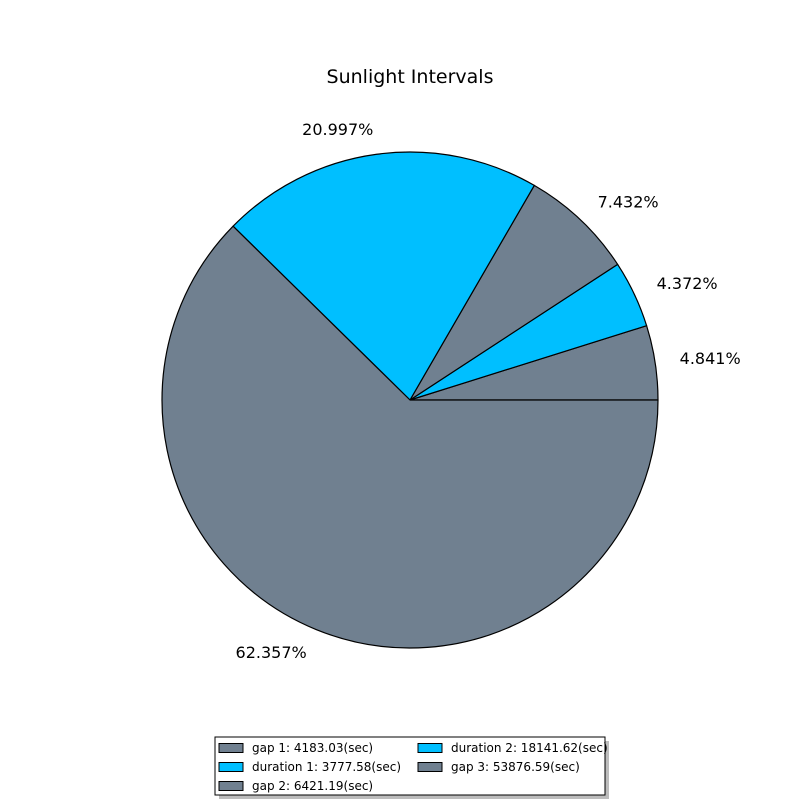 The image size is (800, 800). Describe the element at coordinates (710, 358) in the screenshot. I see `percent-label-1: 4.841%` at that location.